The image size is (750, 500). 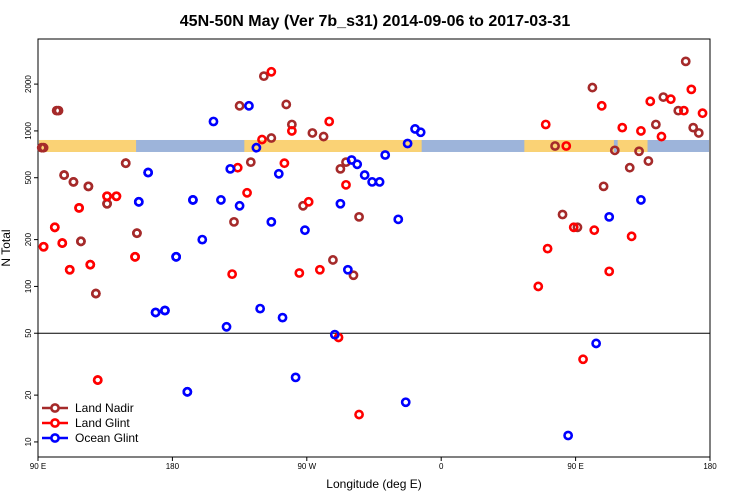 I want to click on y-axis-label: N Total, so click(x=6, y=247).